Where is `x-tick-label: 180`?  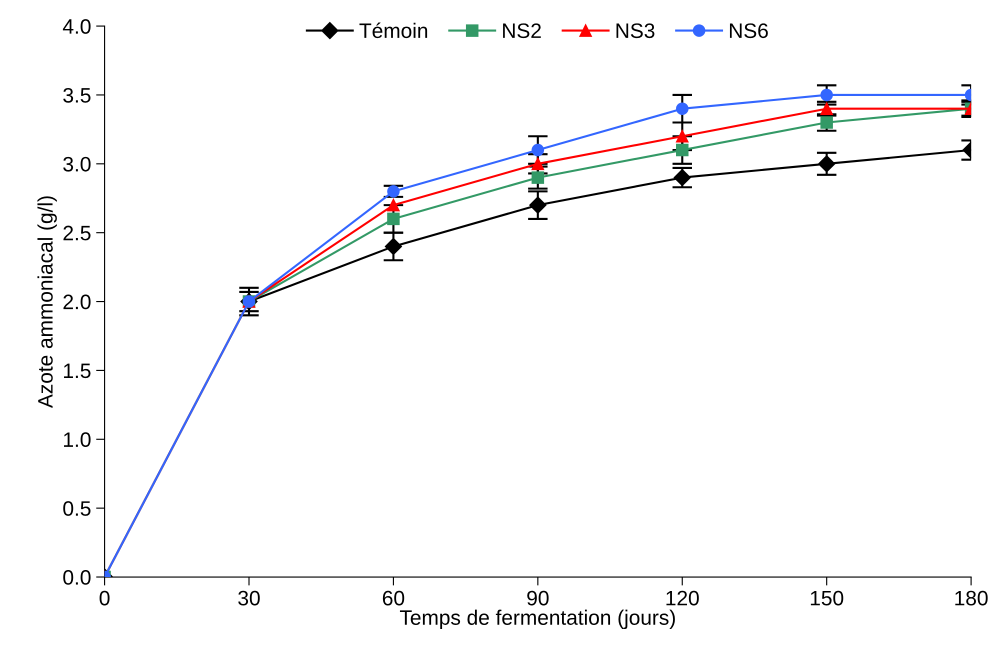 x-tick-label: 180 is located at coordinates (971, 598).